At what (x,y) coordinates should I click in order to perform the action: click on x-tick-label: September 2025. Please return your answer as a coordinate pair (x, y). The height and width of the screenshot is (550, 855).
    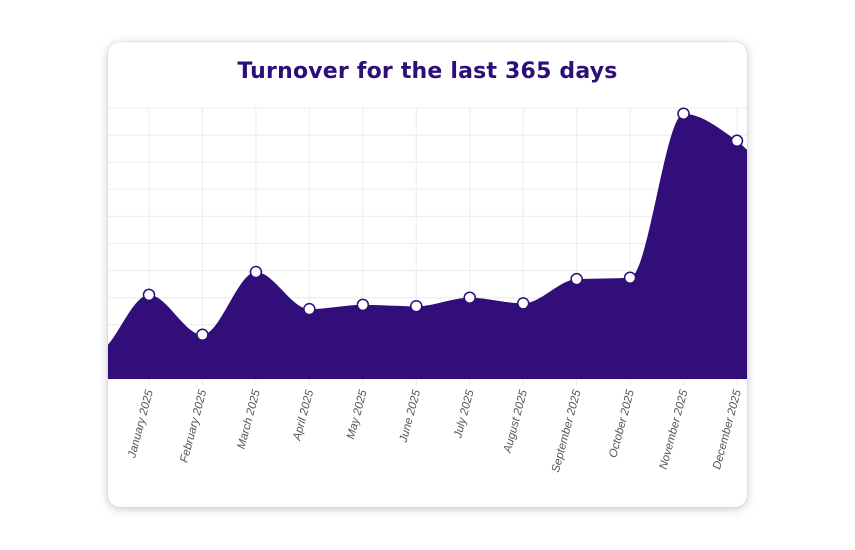
    Looking at the image, I should click on (567, 431).